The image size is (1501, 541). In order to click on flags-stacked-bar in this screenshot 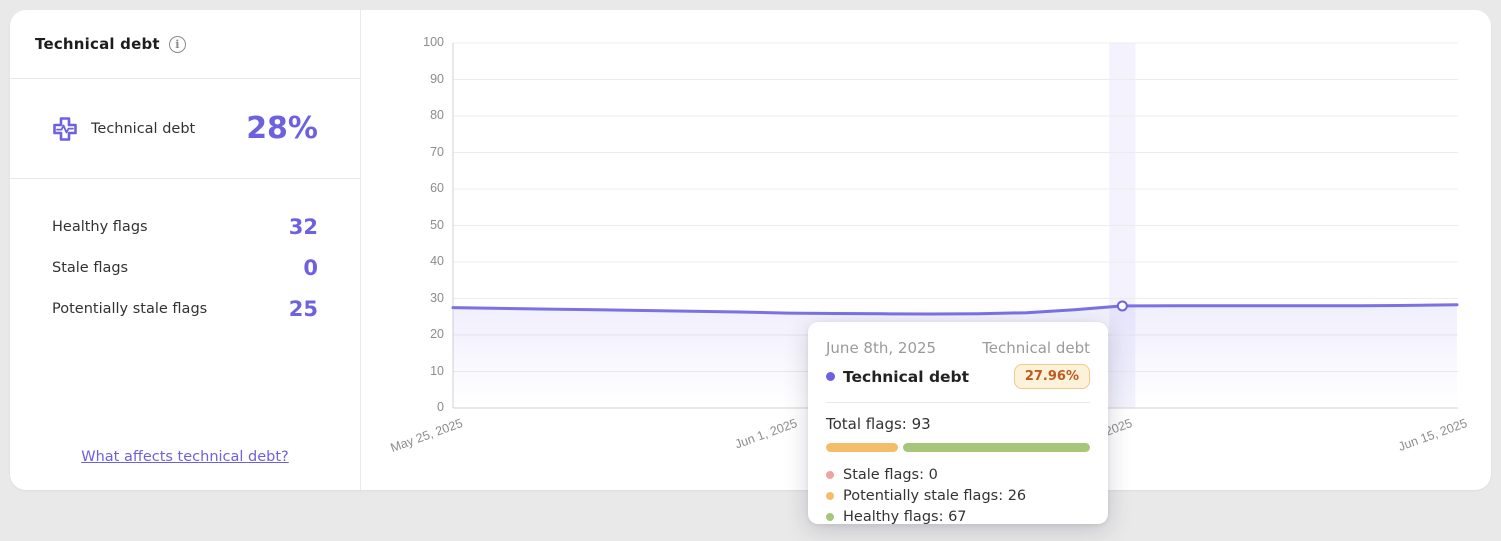, I will do `click(958, 447)`.